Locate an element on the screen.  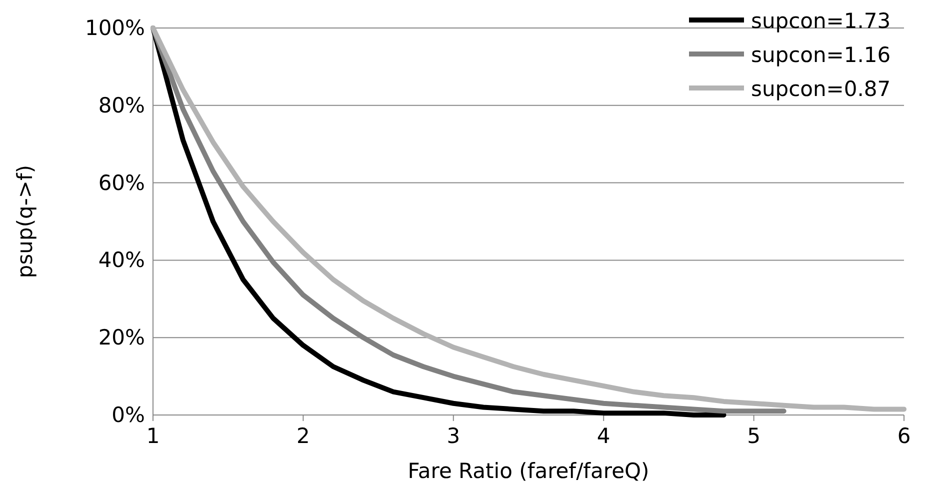
x-tick-label: 5 is located at coordinates (753, 436).